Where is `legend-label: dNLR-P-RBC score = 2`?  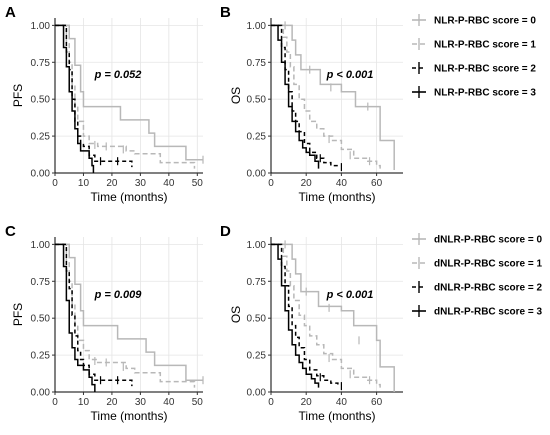 legend-label: dNLR-P-RBC score = 2 is located at coordinates (488, 288).